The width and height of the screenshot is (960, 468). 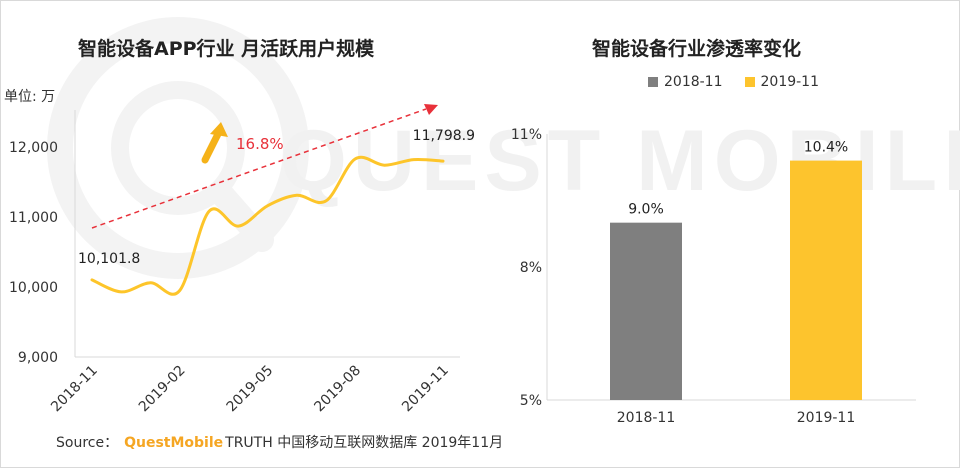 I want to click on bar-y-tick-label: 8%, so click(x=531, y=268).